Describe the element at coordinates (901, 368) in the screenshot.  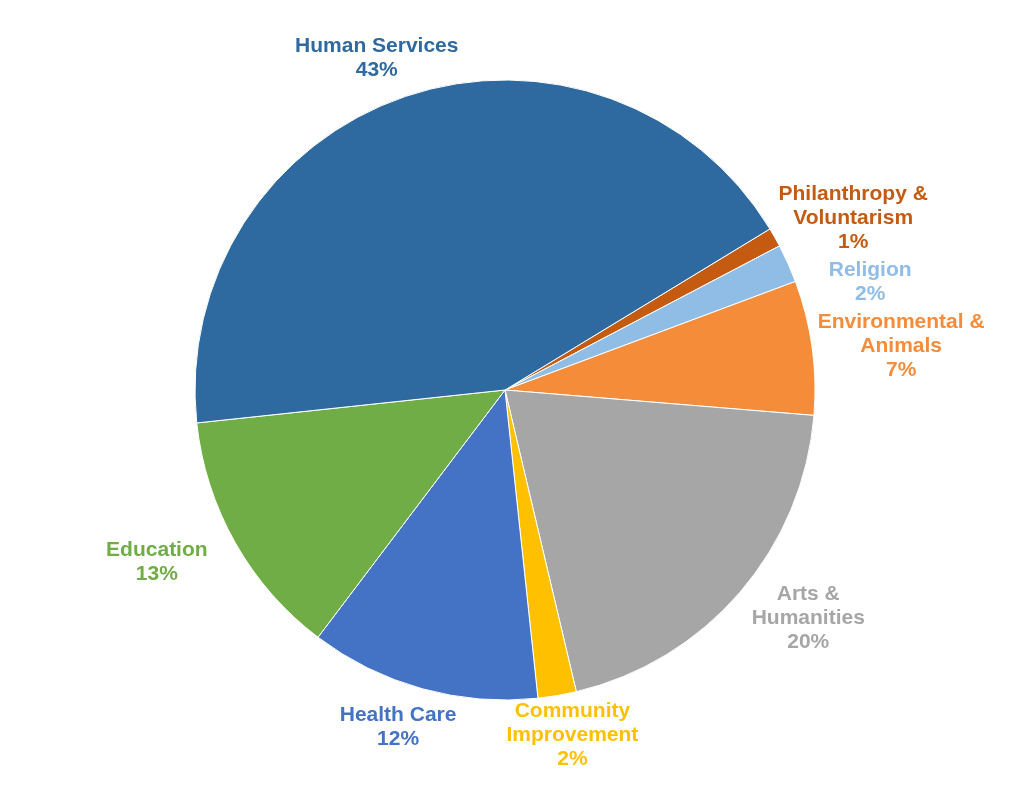
I see `data-label: 7%` at that location.